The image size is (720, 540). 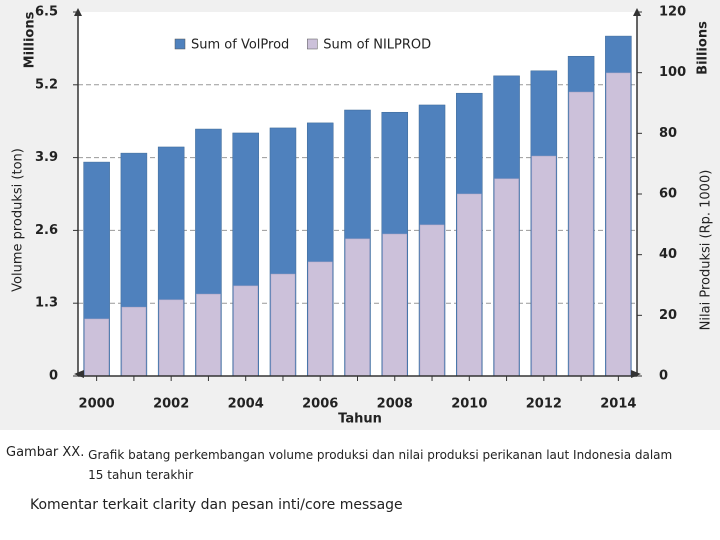 What do you see at coordinates (672, 12) in the screenshot?
I see `y2-tick-label: 120` at bounding box center [672, 12].